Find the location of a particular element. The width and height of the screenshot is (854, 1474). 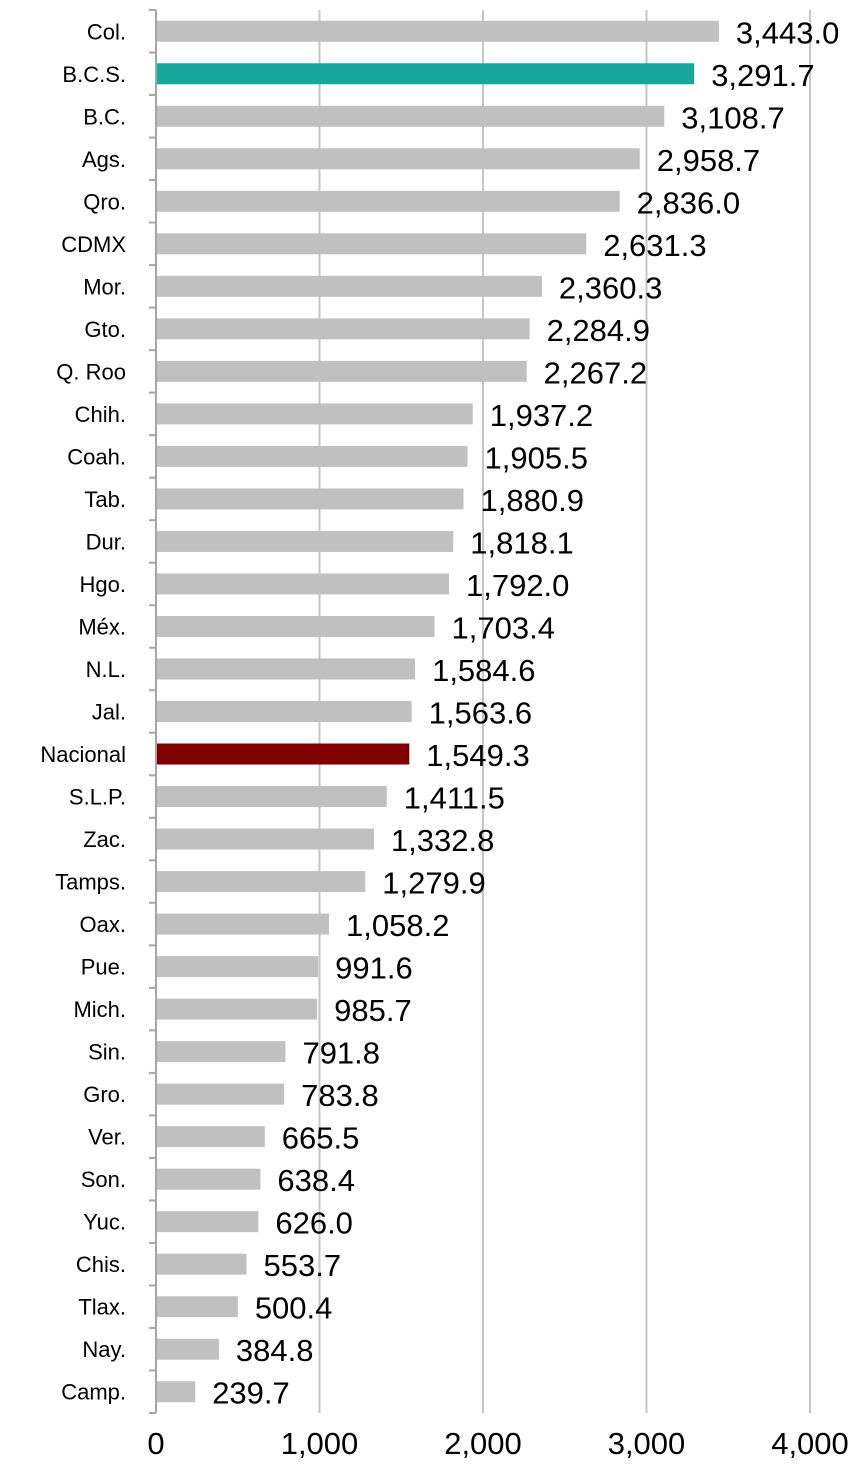

value-label-27: 638.4 is located at coordinates (316, 1180).